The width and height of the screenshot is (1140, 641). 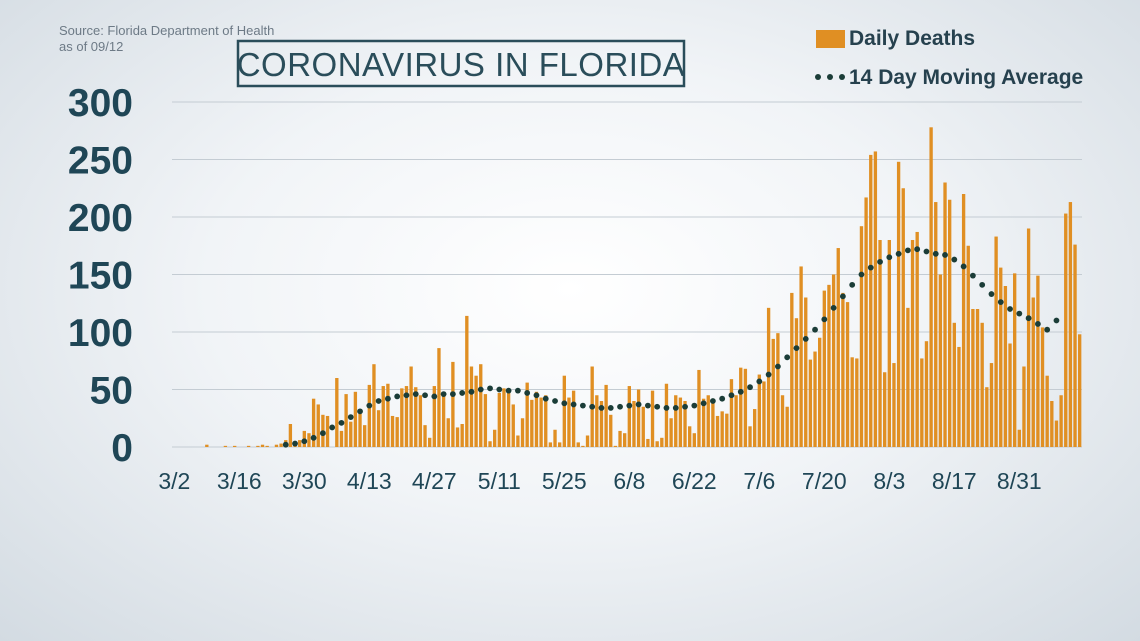 What do you see at coordinates (434, 481) in the screenshot?
I see `x-tick-label: 4/27` at bounding box center [434, 481].